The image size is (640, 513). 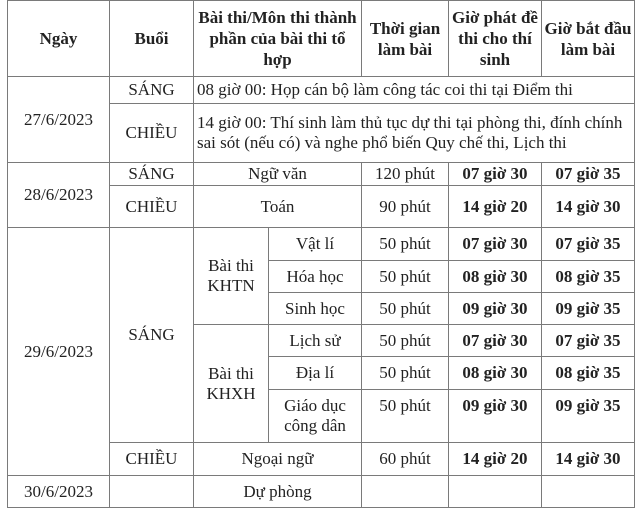 I want to click on subject-cell: Ngoại ngữ, so click(x=277, y=459).